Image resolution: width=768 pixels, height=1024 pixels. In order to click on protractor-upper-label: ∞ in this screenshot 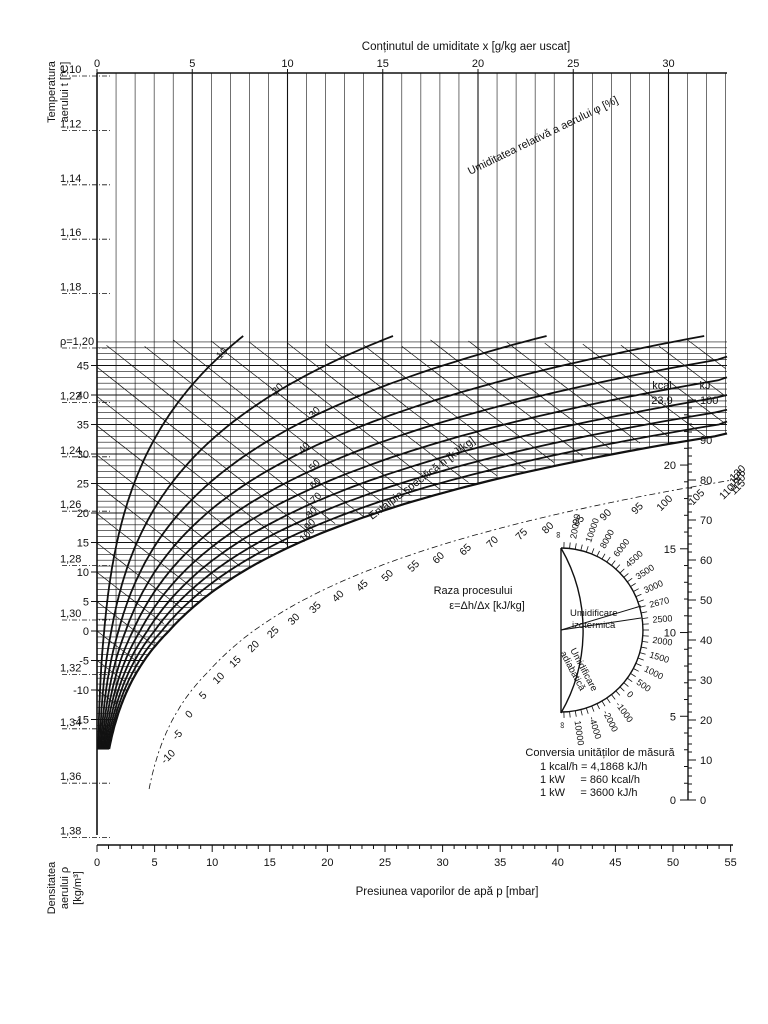, I will do `click(558, 535)`.